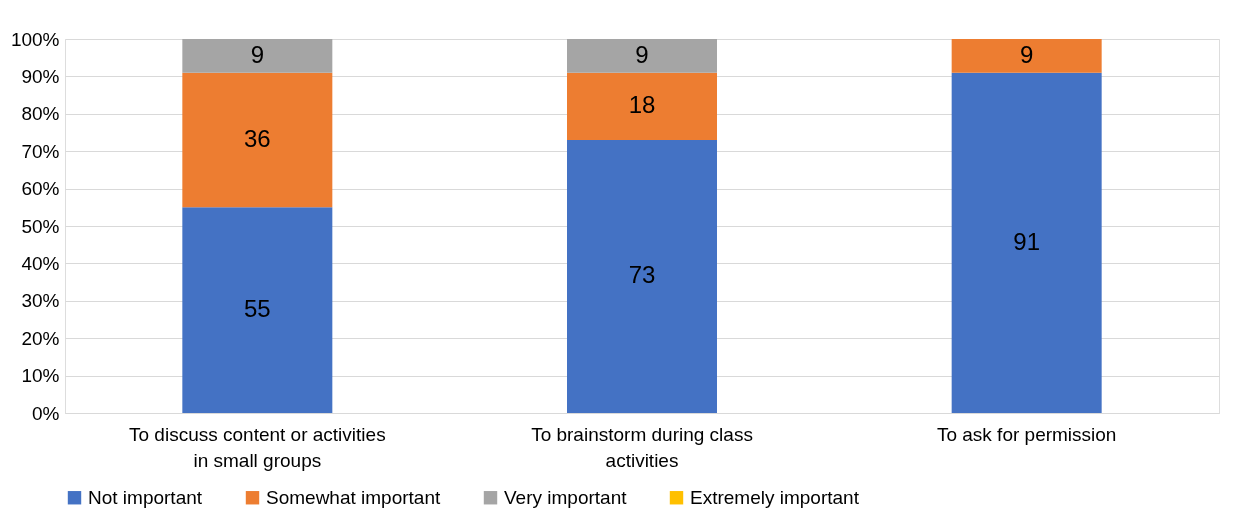  I want to click on data-label: 91, so click(1027, 241).